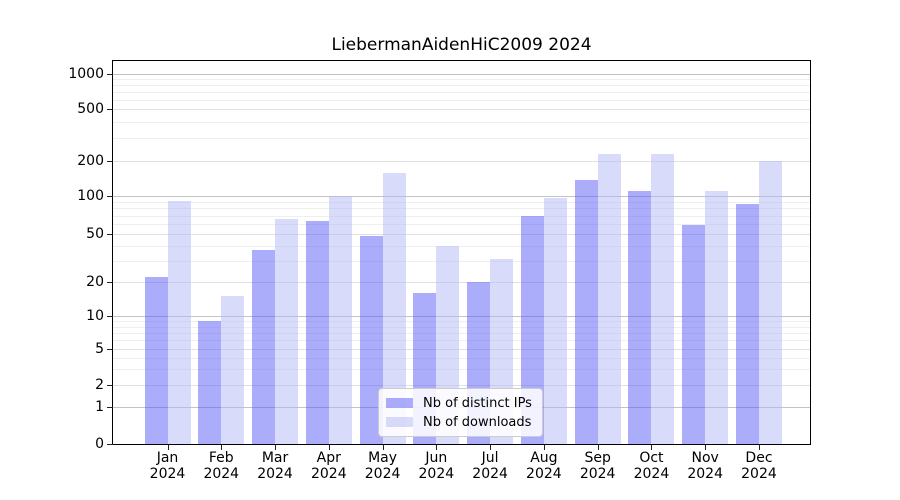 Image resolution: width=900 pixels, height=500 pixels. What do you see at coordinates (651, 466) in the screenshot?
I see `xtick-label: Oct 2024` at bounding box center [651, 466].